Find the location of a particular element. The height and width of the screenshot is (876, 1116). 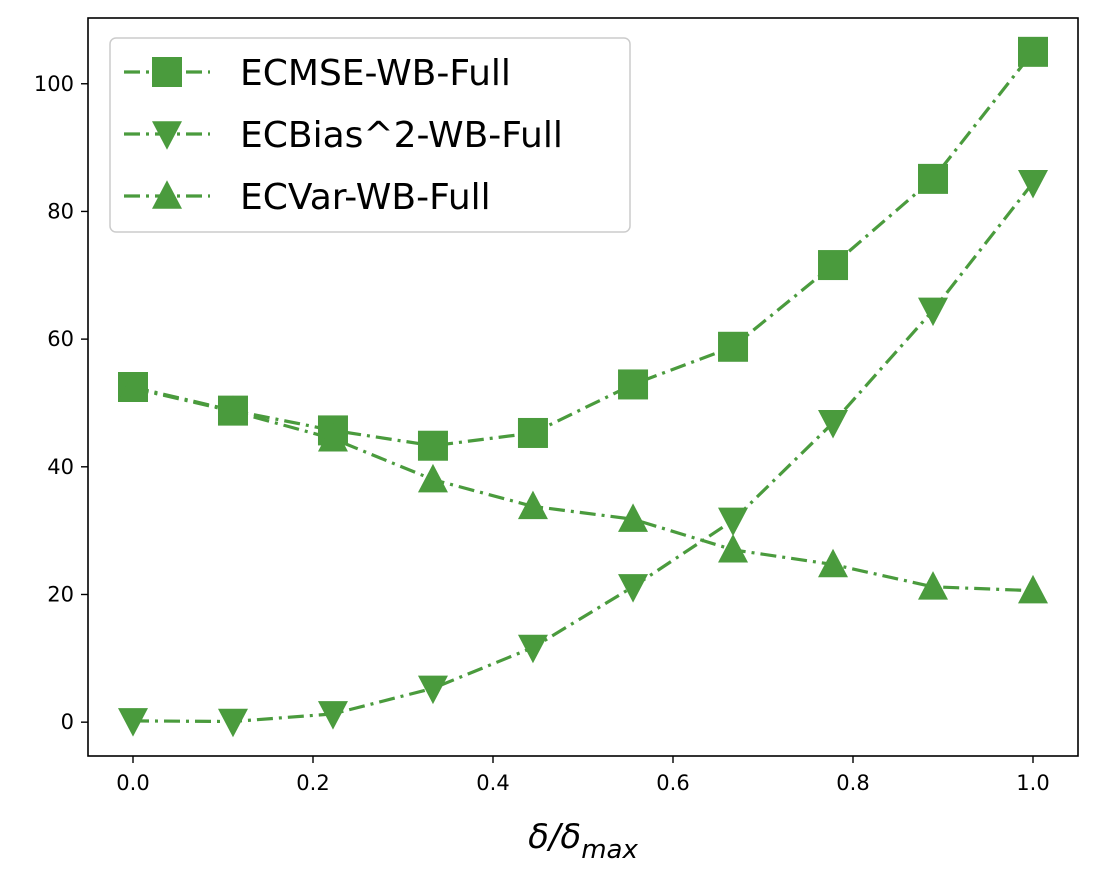

y-tick-label: 60 is located at coordinates (60, 339).